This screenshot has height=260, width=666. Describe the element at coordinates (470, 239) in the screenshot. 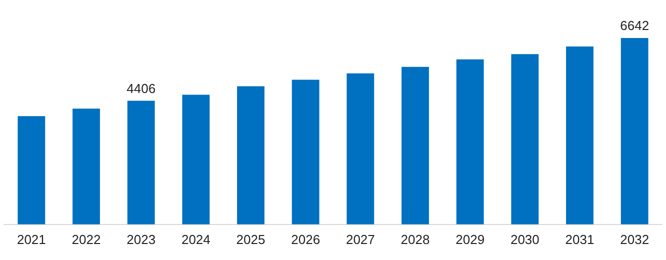

I see `x-tick-label: 2029` at that location.